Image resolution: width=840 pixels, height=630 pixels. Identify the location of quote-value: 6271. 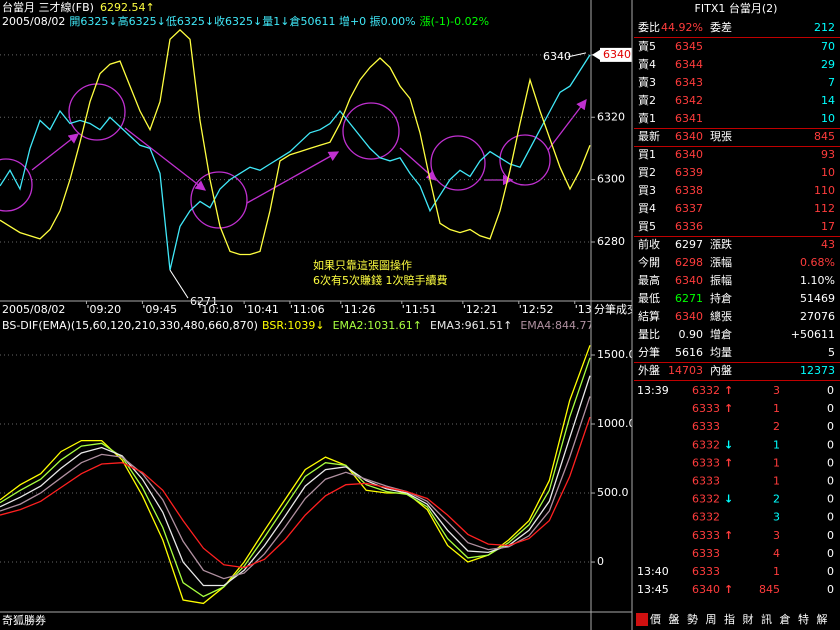
(689, 298).